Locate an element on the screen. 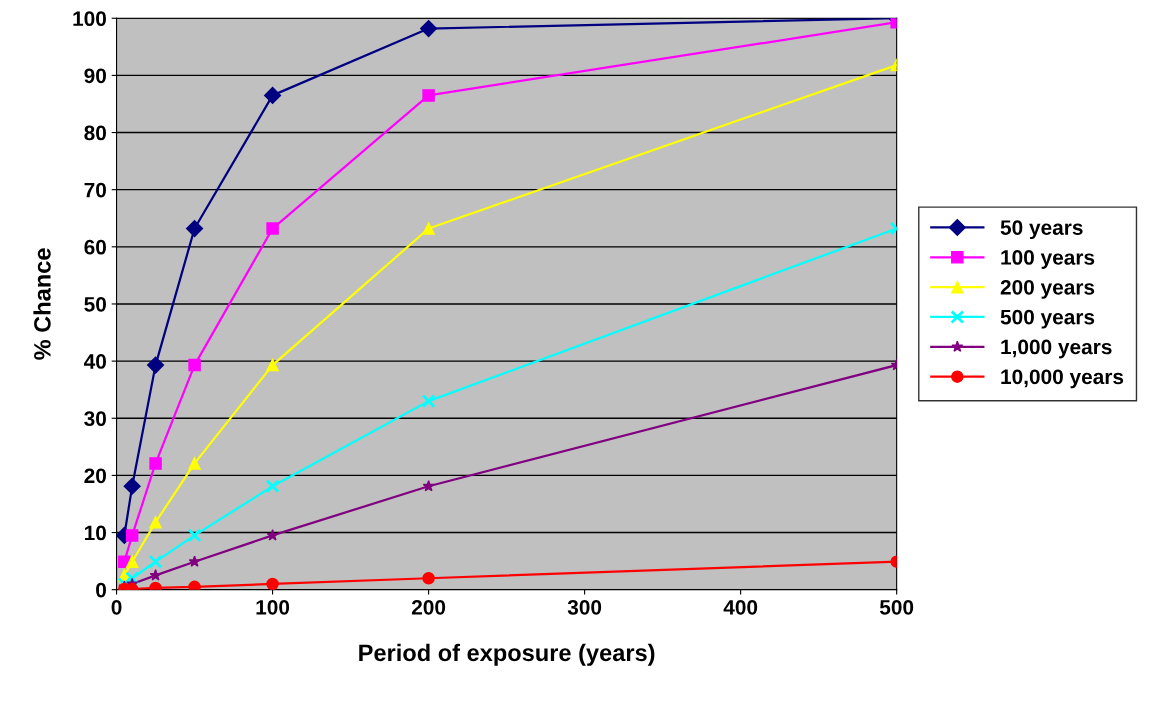 The height and width of the screenshot is (702, 1154). x-tick-label: 200 is located at coordinates (428, 607).